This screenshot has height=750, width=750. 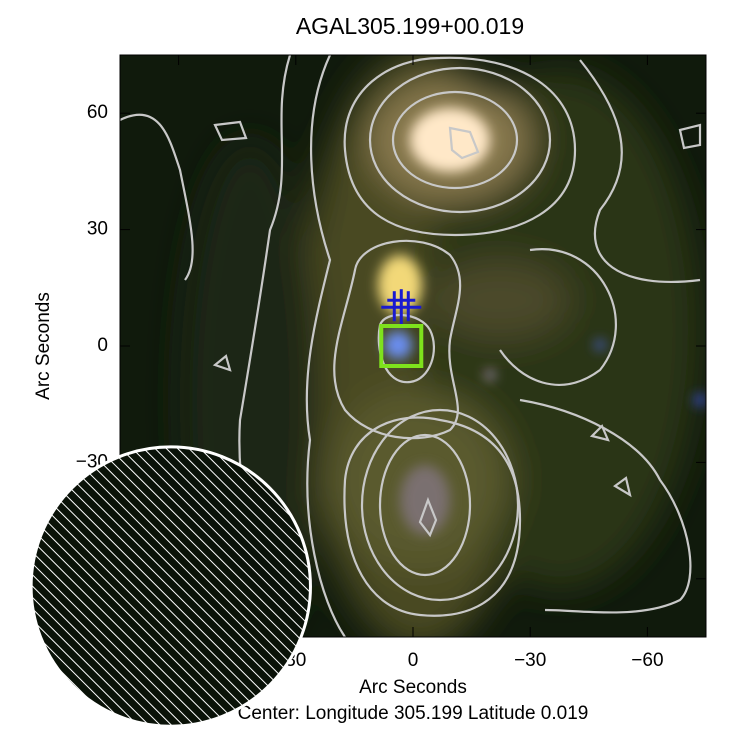 What do you see at coordinates (401, 346) in the screenshot?
I see `square-marker` at bounding box center [401, 346].